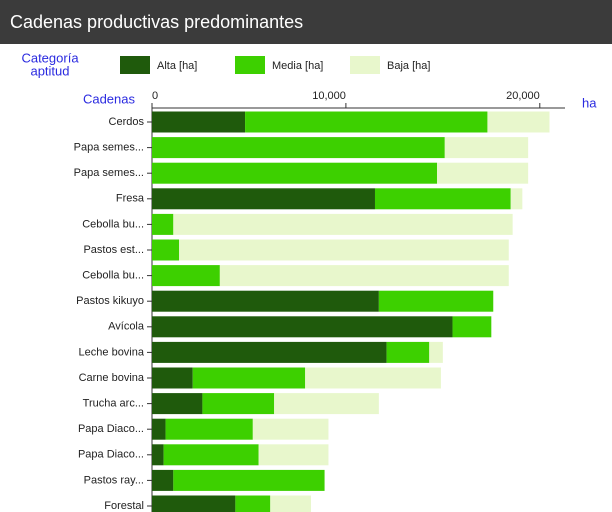 This screenshot has width=612, height=512. I want to click on y-tick-label: Pastos kikuyo, so click(110, 301).